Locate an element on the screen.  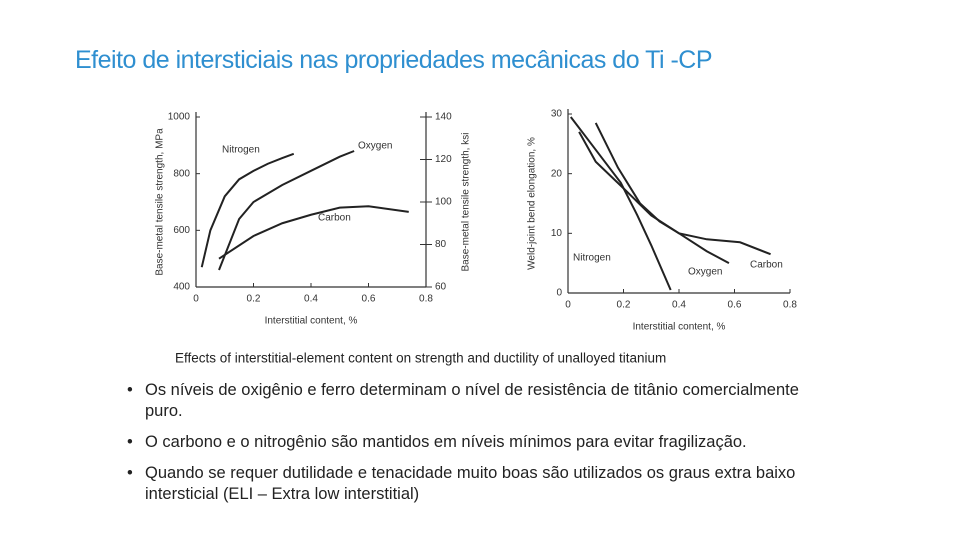
y-tick-label: 10 is located at coordinates (557, 233).